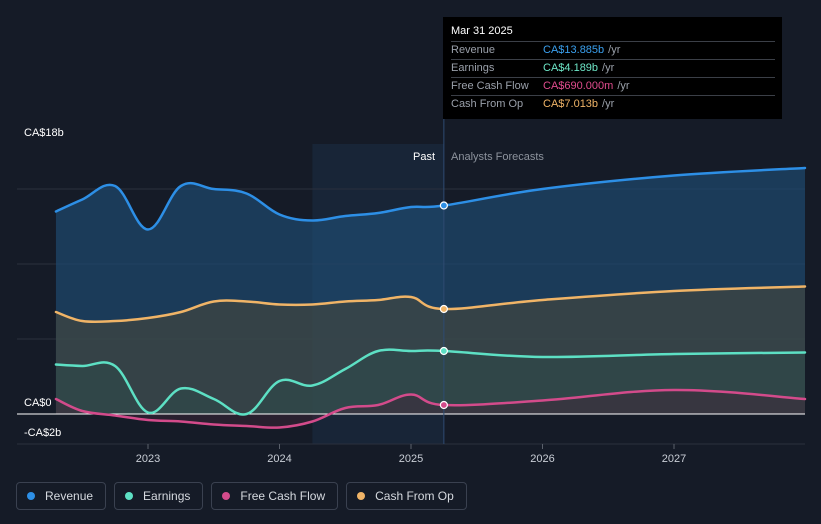 The width and height of the screenshot is (821, 524). What do you see at coordinates (167, 496) in the screenshot?
I see `legend-label: Earnings` at bounding box center [167, 496].